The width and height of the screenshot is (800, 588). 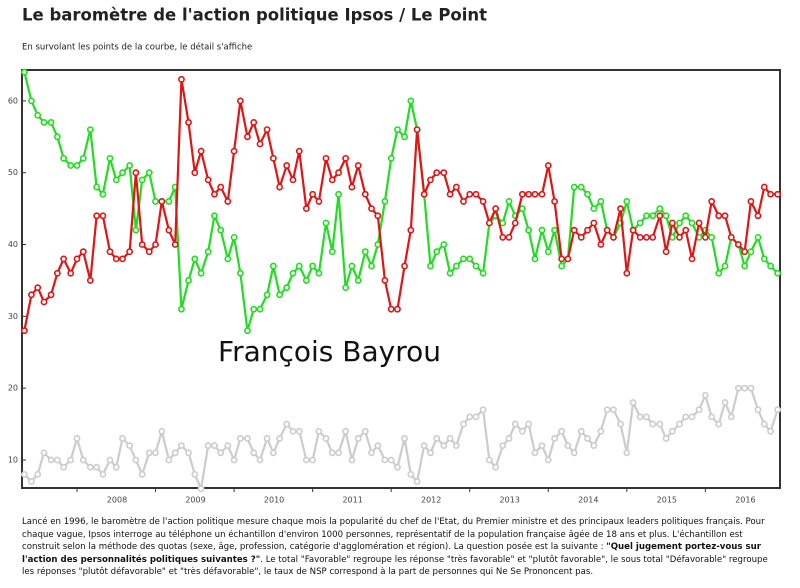 I want to click on y-tick-label: 10, so click(x=13, y=459).